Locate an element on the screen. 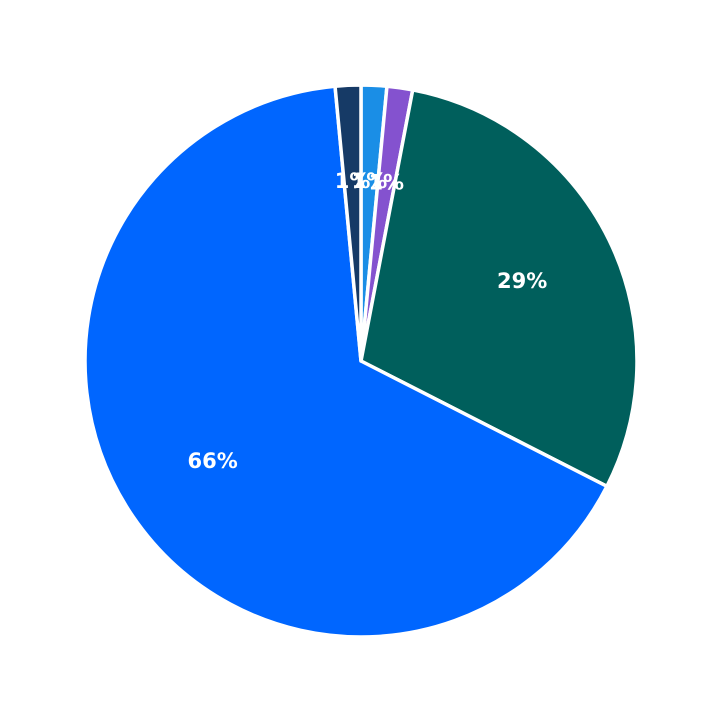  pie-slice-label-0: 1% is located at coordinates (370, 181).